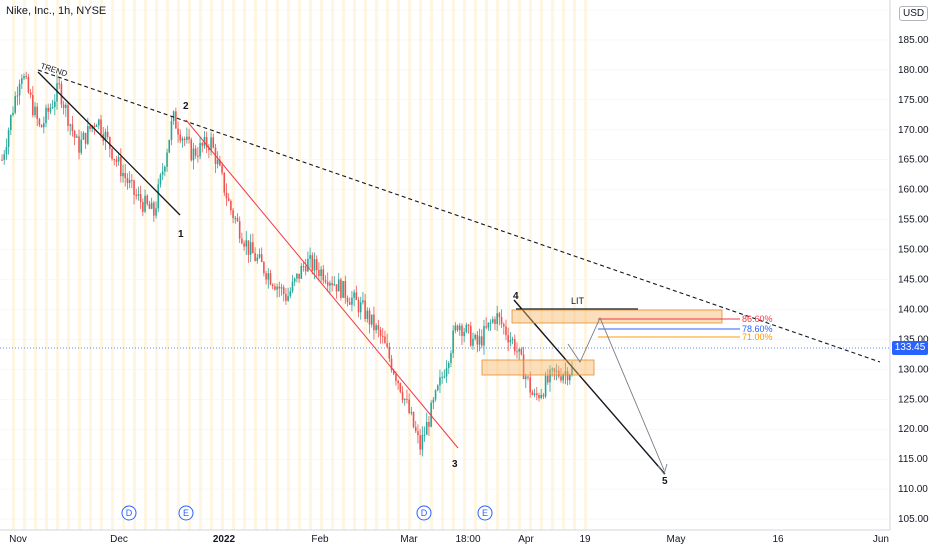 The width and height of the screenshot is (932, 550). What do you see at coordinates (913, 70) in the screenshot?
I see `price-tick-label: 180.00` at bounding box center [913, 70].